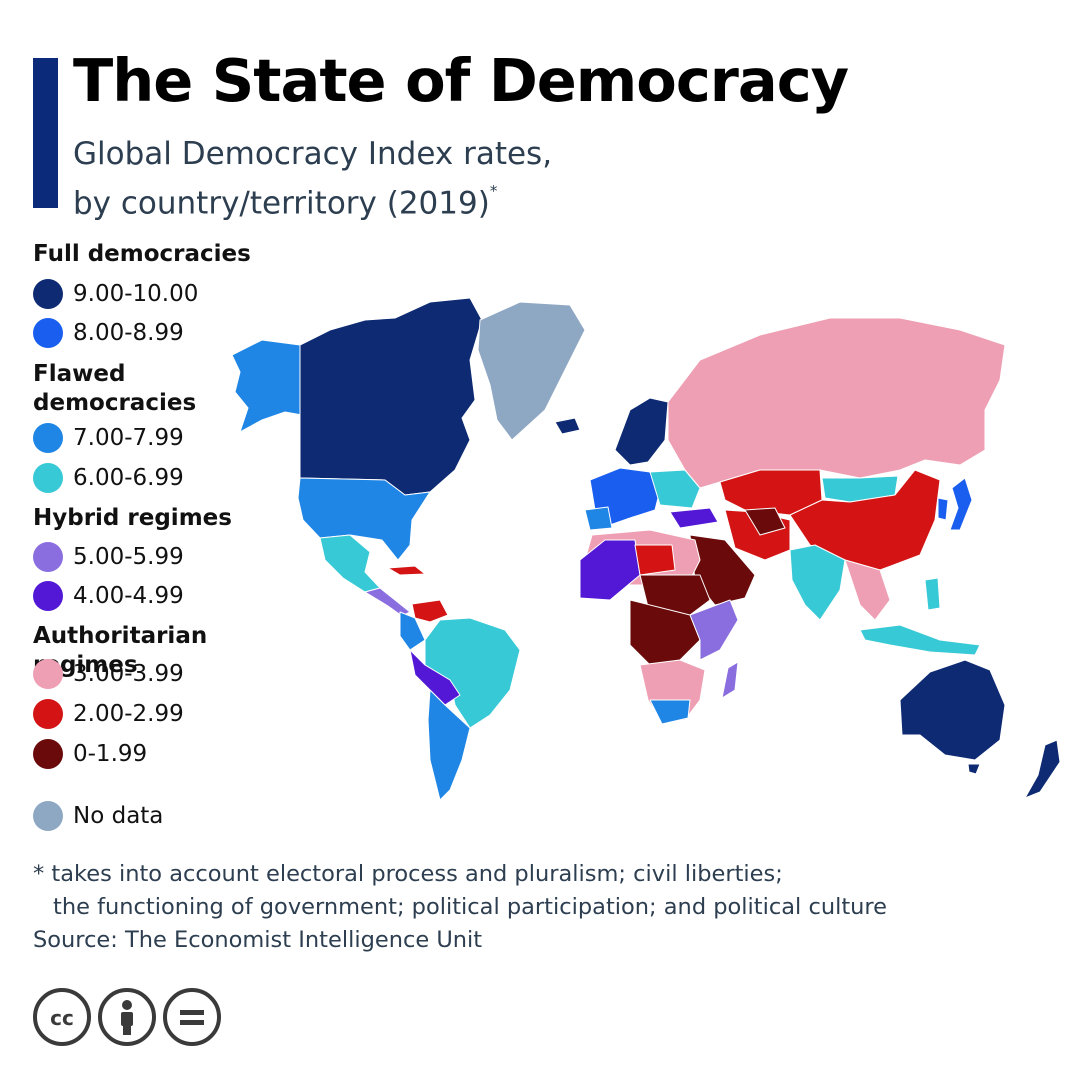  What do you see at coordinates (364, 519) in the screenshot?
I see `region-usa` at bounding box center [364, 519].